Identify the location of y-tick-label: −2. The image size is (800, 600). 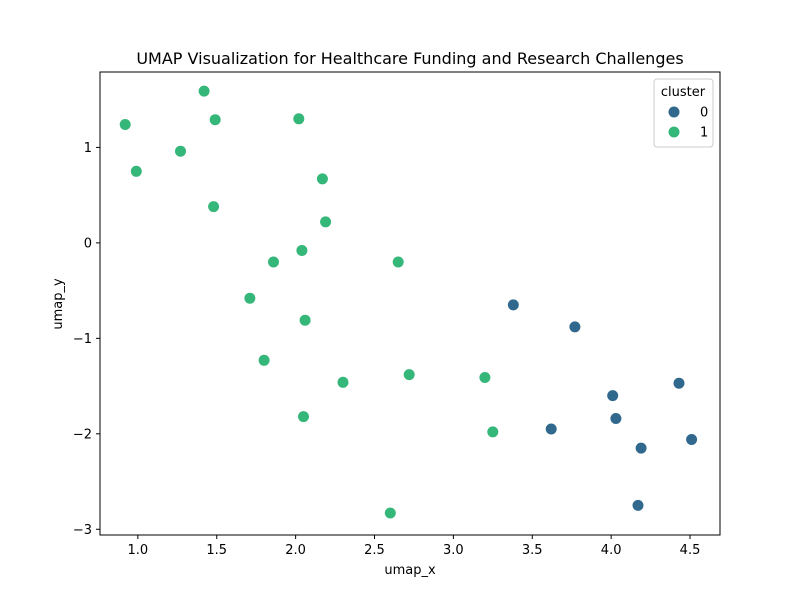
(82, 434).